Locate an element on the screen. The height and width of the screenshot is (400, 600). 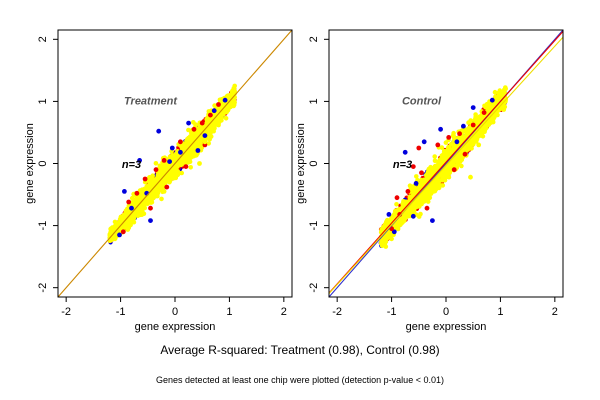
x-tick-label: 1 is located at coordinates (229, 312).